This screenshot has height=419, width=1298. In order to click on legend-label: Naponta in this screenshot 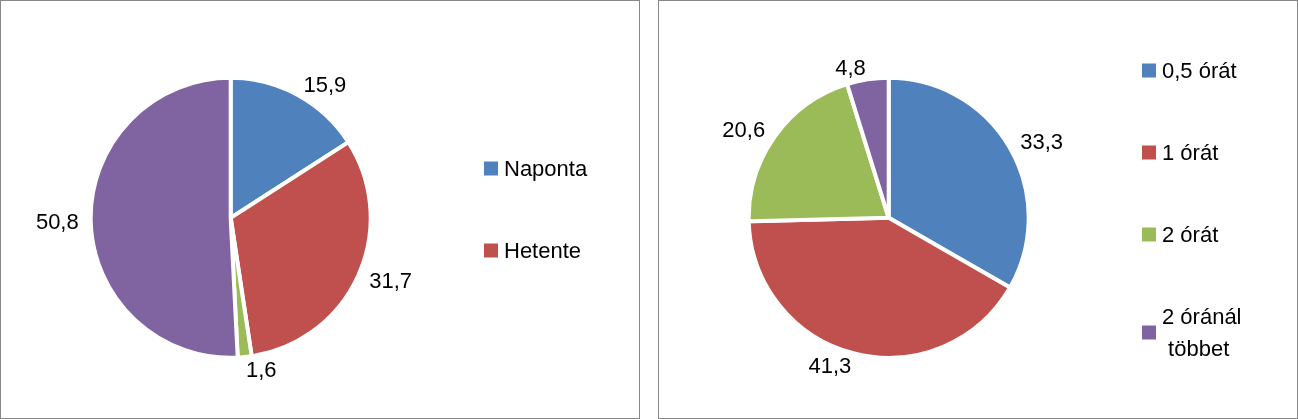, I will do `click(546, 168)`.